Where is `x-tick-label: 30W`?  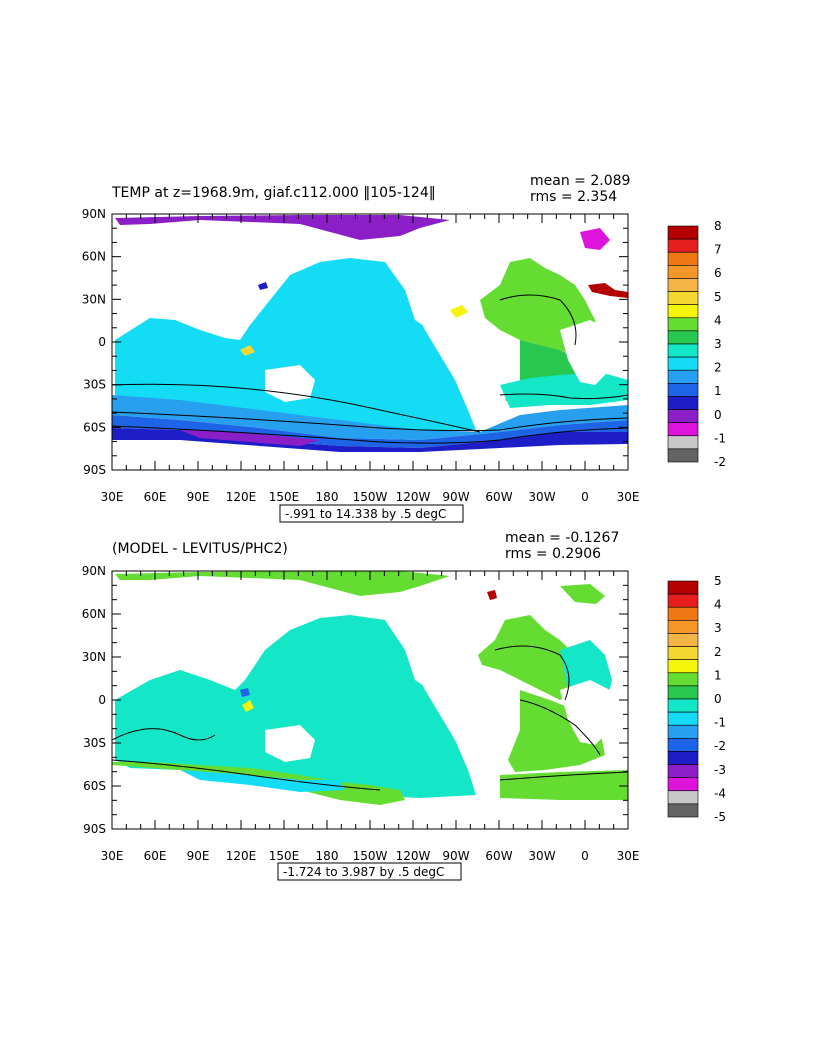
x-tick-label: 30W is located at coordinates (541, 497).